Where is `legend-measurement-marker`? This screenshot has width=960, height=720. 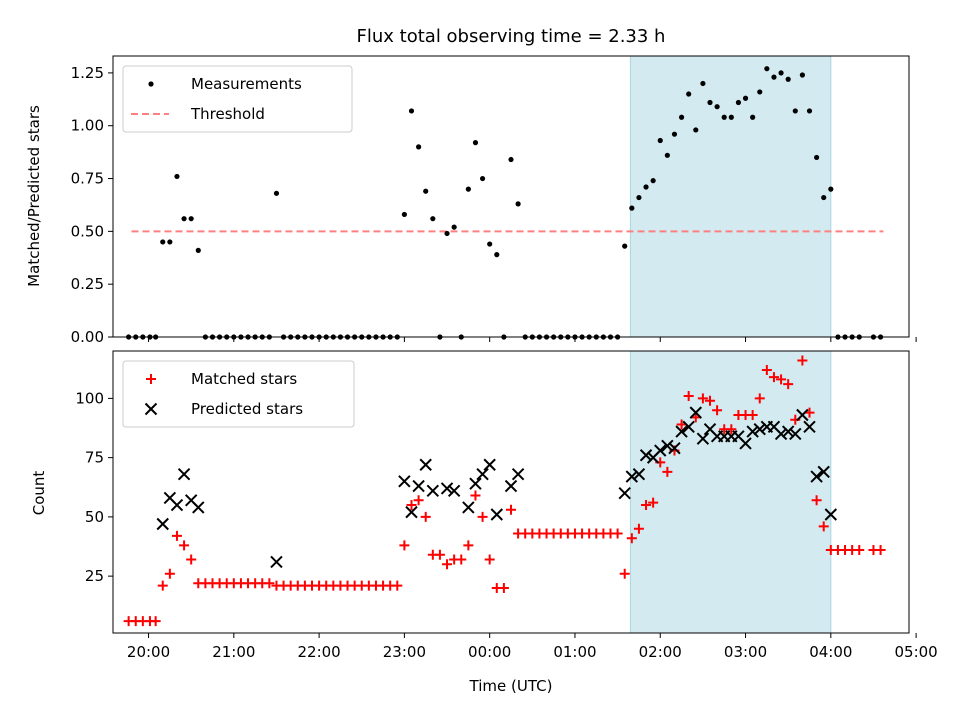 legend-measurement-marker is located at coordinates (151, 84).